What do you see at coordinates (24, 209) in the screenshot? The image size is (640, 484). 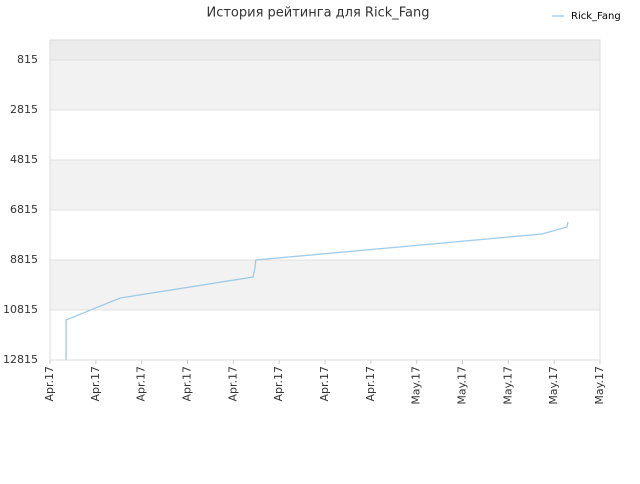 I see `y-tick-label: 6815` at bounding box center [24, 209].